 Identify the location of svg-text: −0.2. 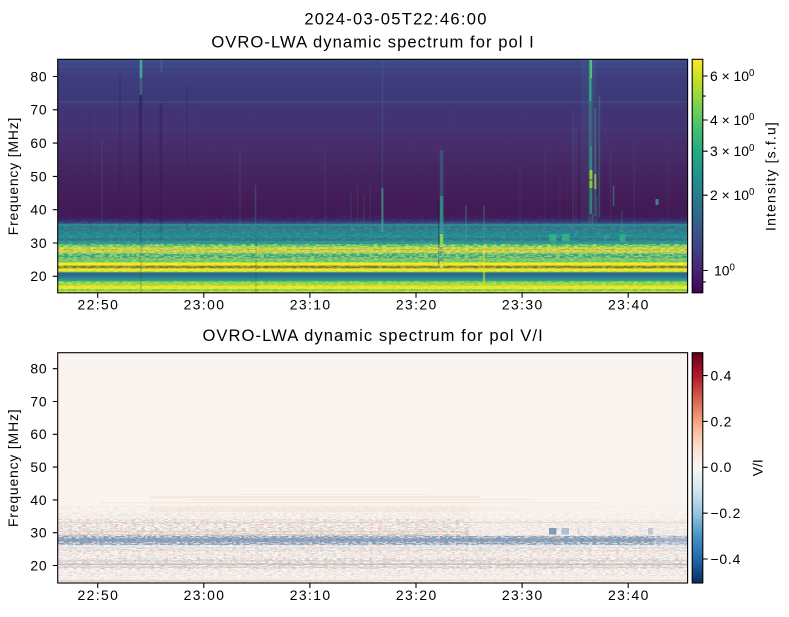
(726, 513).